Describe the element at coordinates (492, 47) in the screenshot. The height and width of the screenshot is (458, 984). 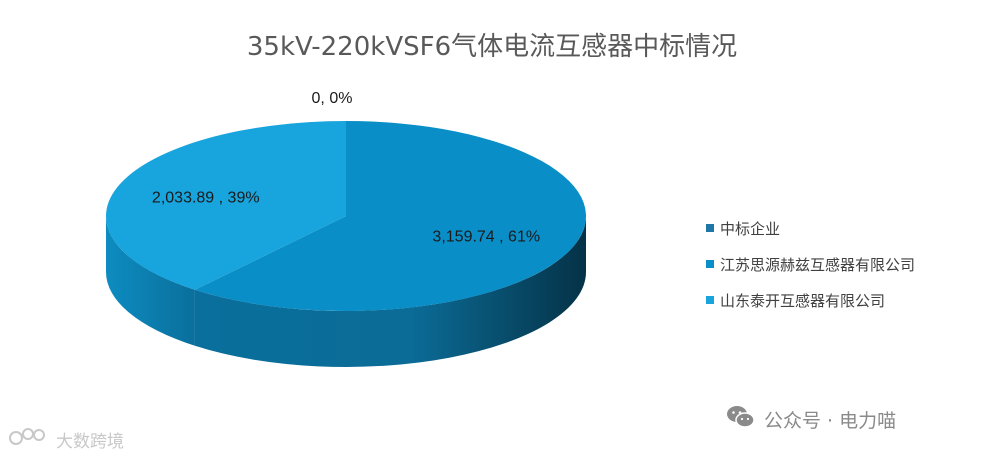
I see `chart-title: 35kV-220kVSF6气体电流互感器中标情况` at that location.